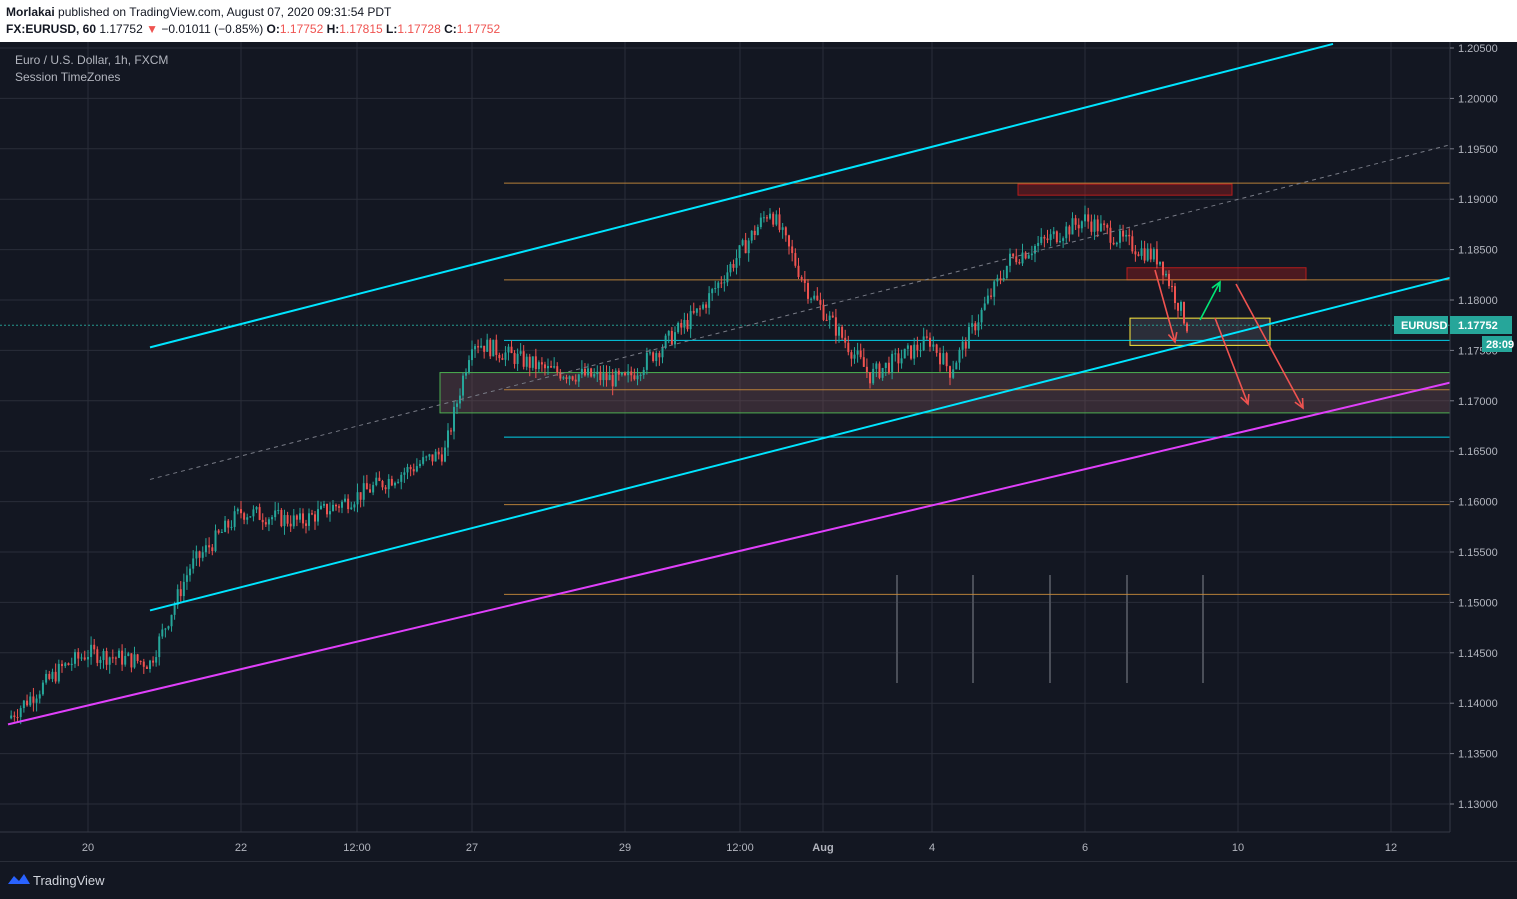 The height and width of the screenshot is (899, 1517). Describe the element at coordinates (88, 848) in the screenshot. I see `time-tick-label: 20` at that location.